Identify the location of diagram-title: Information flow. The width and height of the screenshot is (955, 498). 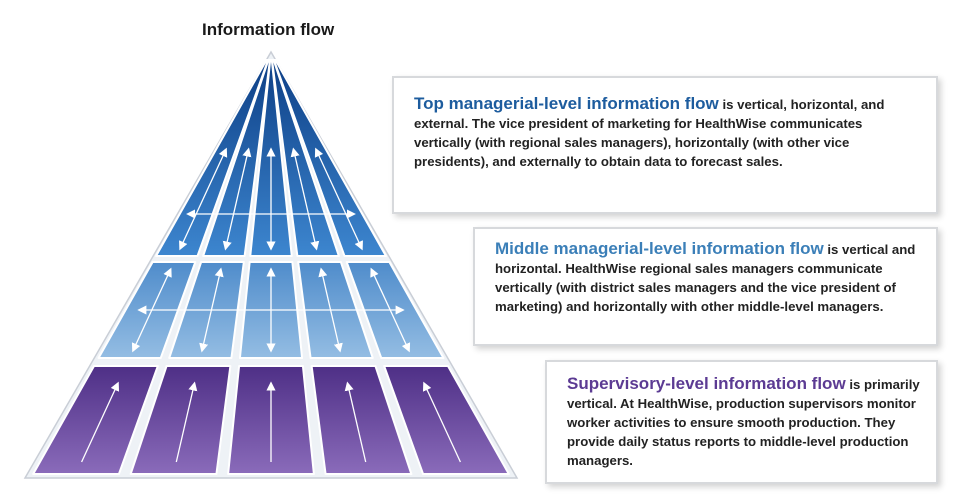
(268, 29).